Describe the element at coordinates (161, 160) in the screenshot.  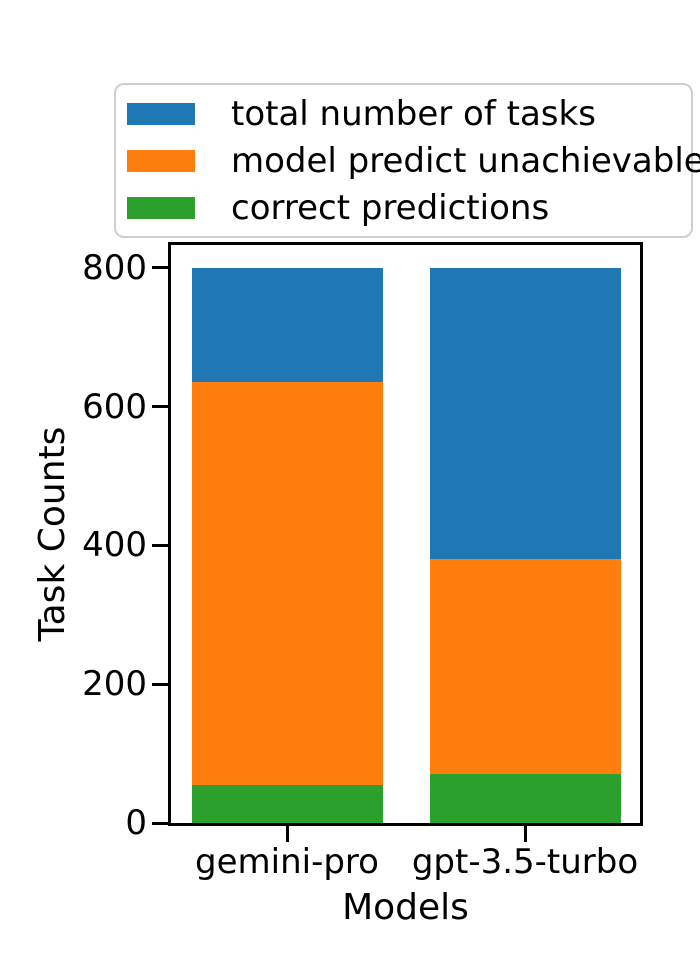
I see `legend-swatch-orange` at that location.